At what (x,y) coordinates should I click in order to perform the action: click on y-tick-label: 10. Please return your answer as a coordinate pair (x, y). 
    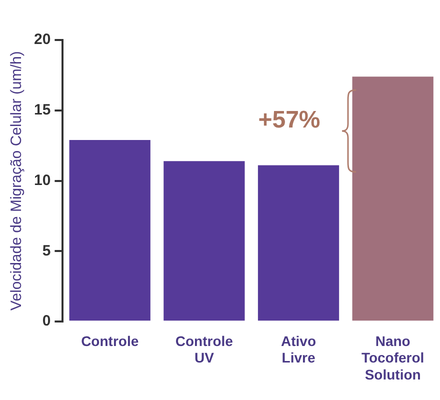
    Looking at the image, I should click on (42, 180).